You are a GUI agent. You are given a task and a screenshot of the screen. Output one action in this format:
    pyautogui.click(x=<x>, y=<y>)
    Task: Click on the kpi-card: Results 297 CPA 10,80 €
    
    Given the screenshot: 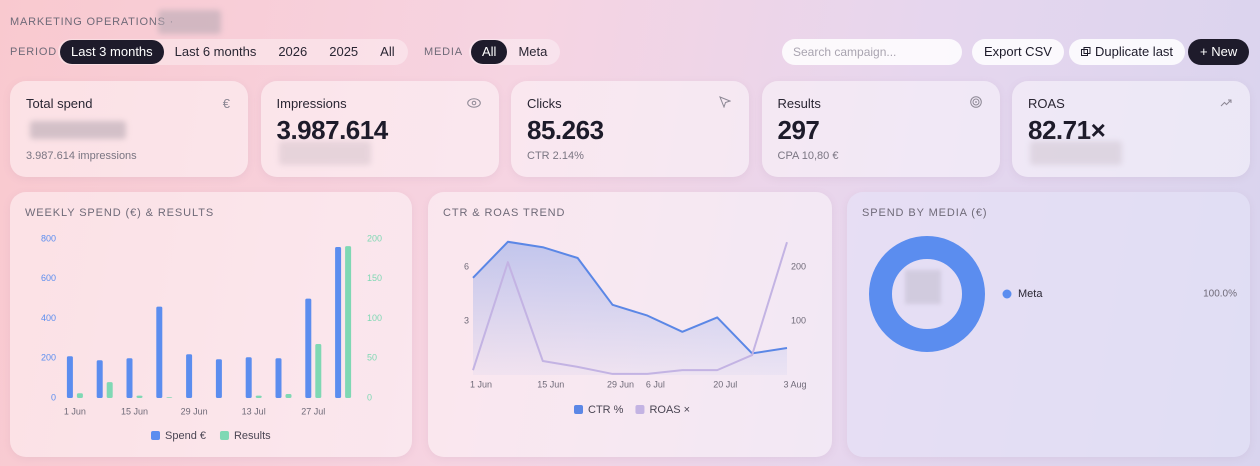 What is the action you would take?
    pyautogui.click(x=880, y=129)
    